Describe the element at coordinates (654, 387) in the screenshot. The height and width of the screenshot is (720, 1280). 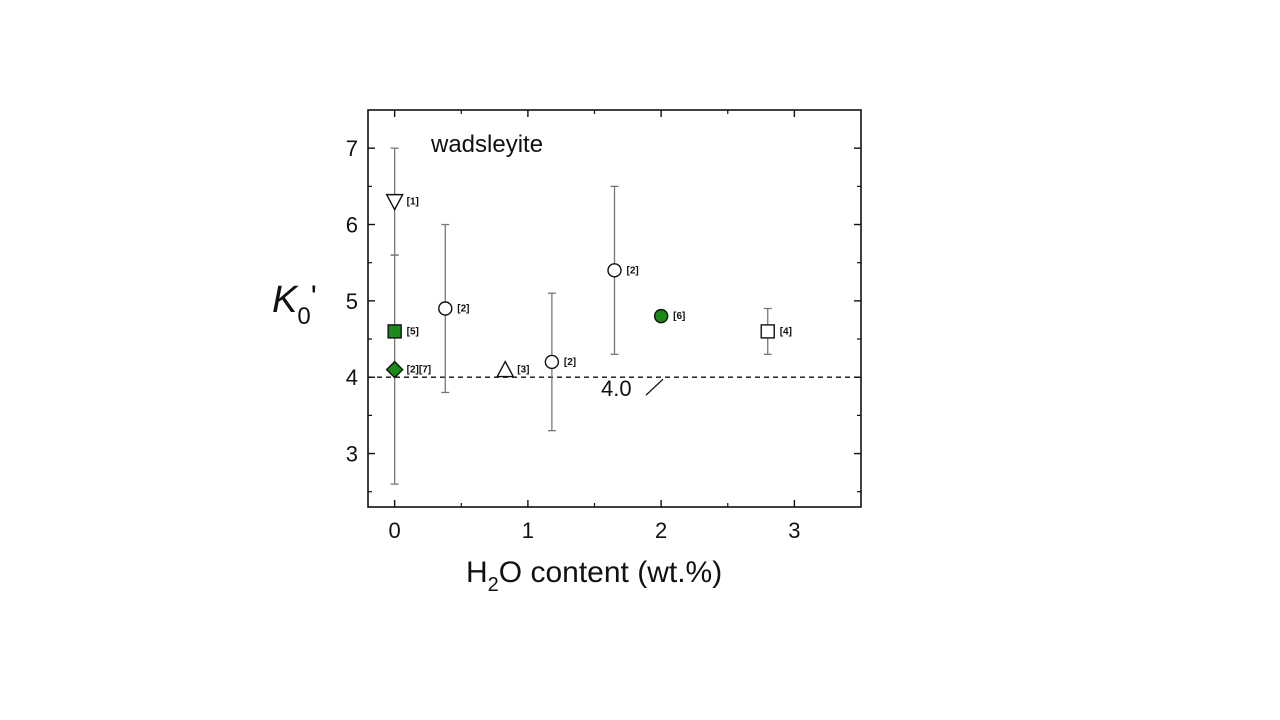
I see `reference-line-pointer` at that location.